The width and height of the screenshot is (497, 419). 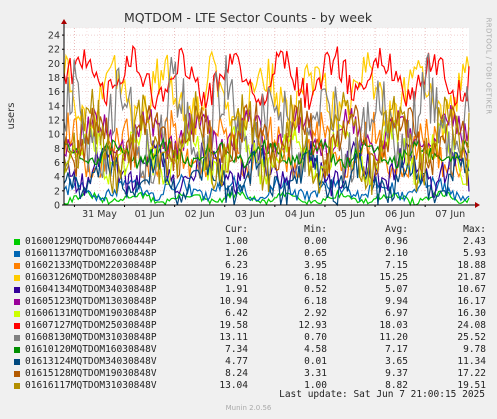 What do you see at coordinates (471, 313) in the screenshot?
I see `legend-max: 16.30` at bounding box center [471, 313].